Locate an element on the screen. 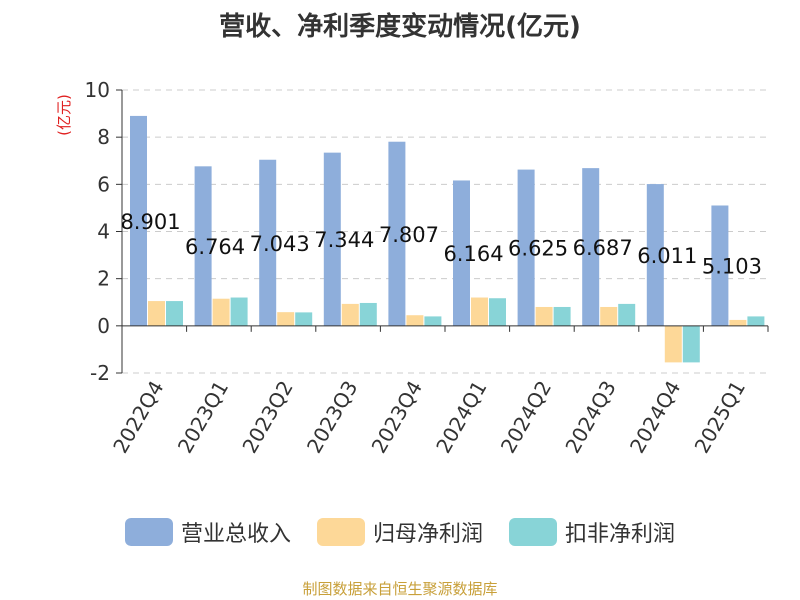 The width and height of the screenshot is (800, 600). legend-item-net-profit: 归母净利润 is located at coordinates (399, 532).